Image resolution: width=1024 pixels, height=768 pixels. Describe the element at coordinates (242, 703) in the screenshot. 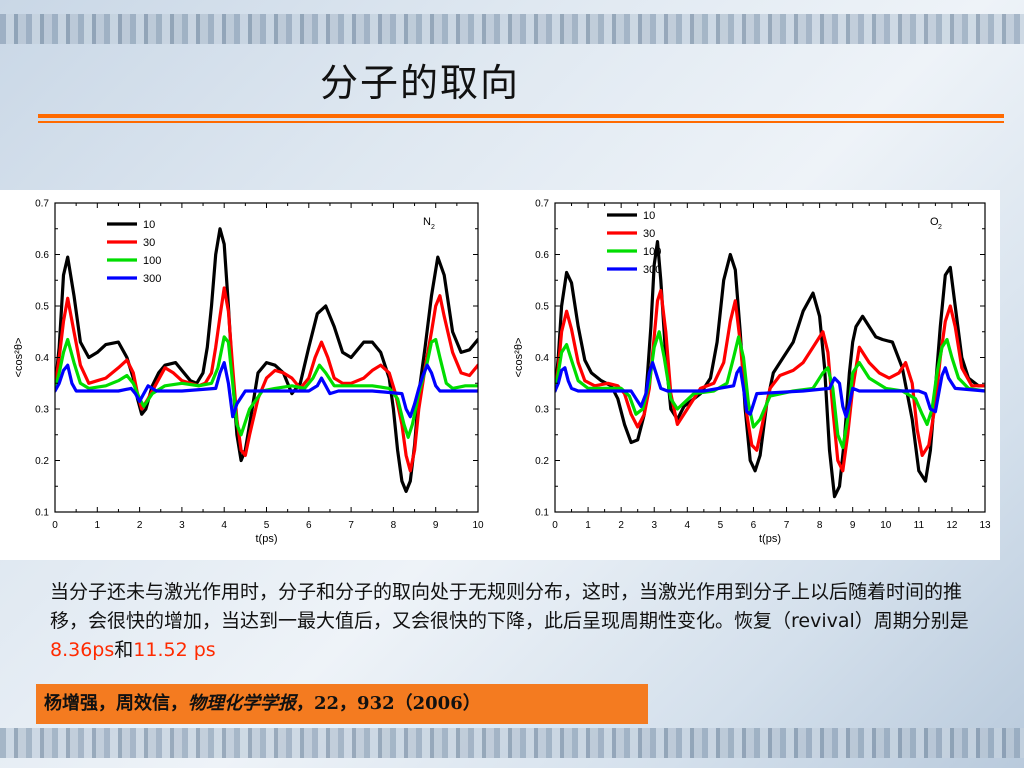

I see `citation-journal: 物理化学学报` at that location.